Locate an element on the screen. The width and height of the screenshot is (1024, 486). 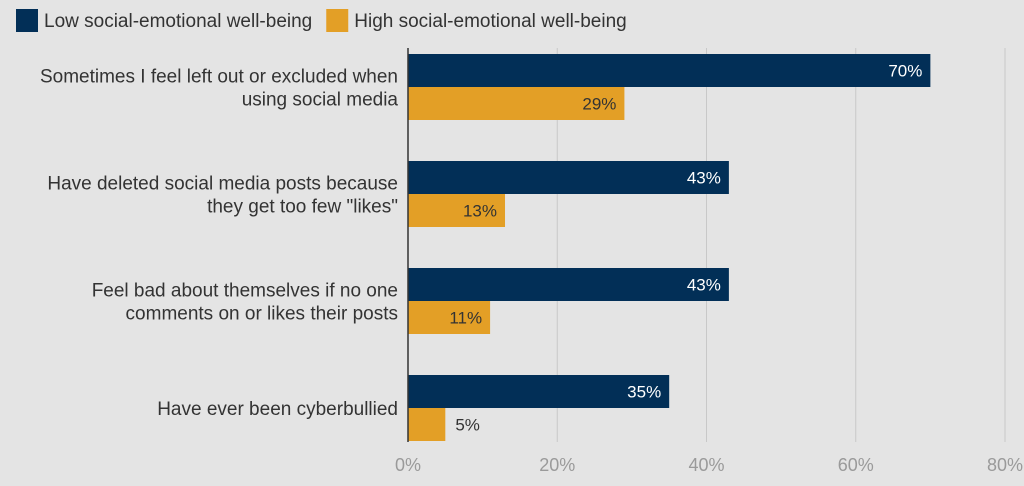
category-label: Have deleted social media posts because is located at coordinates (222, 184).